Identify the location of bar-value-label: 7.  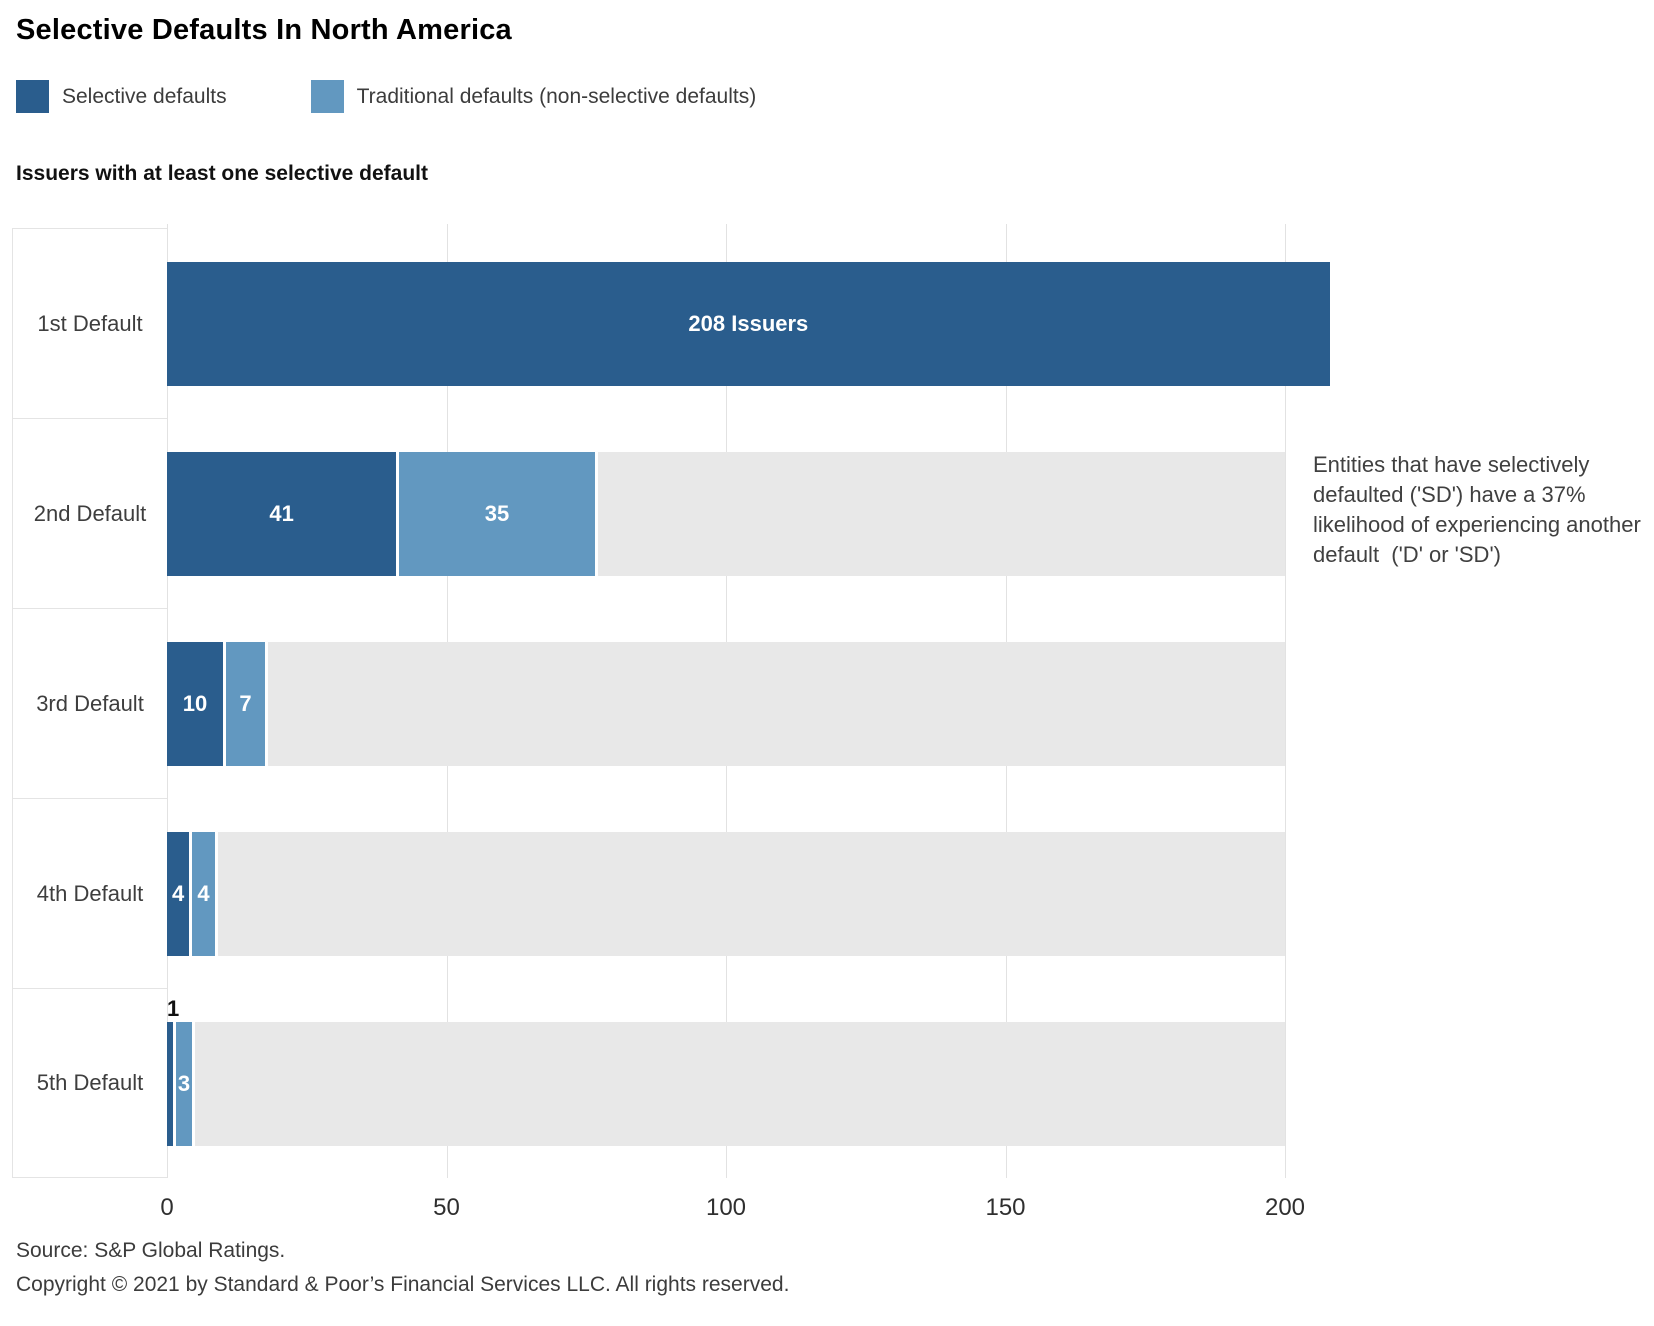
(245, 703).